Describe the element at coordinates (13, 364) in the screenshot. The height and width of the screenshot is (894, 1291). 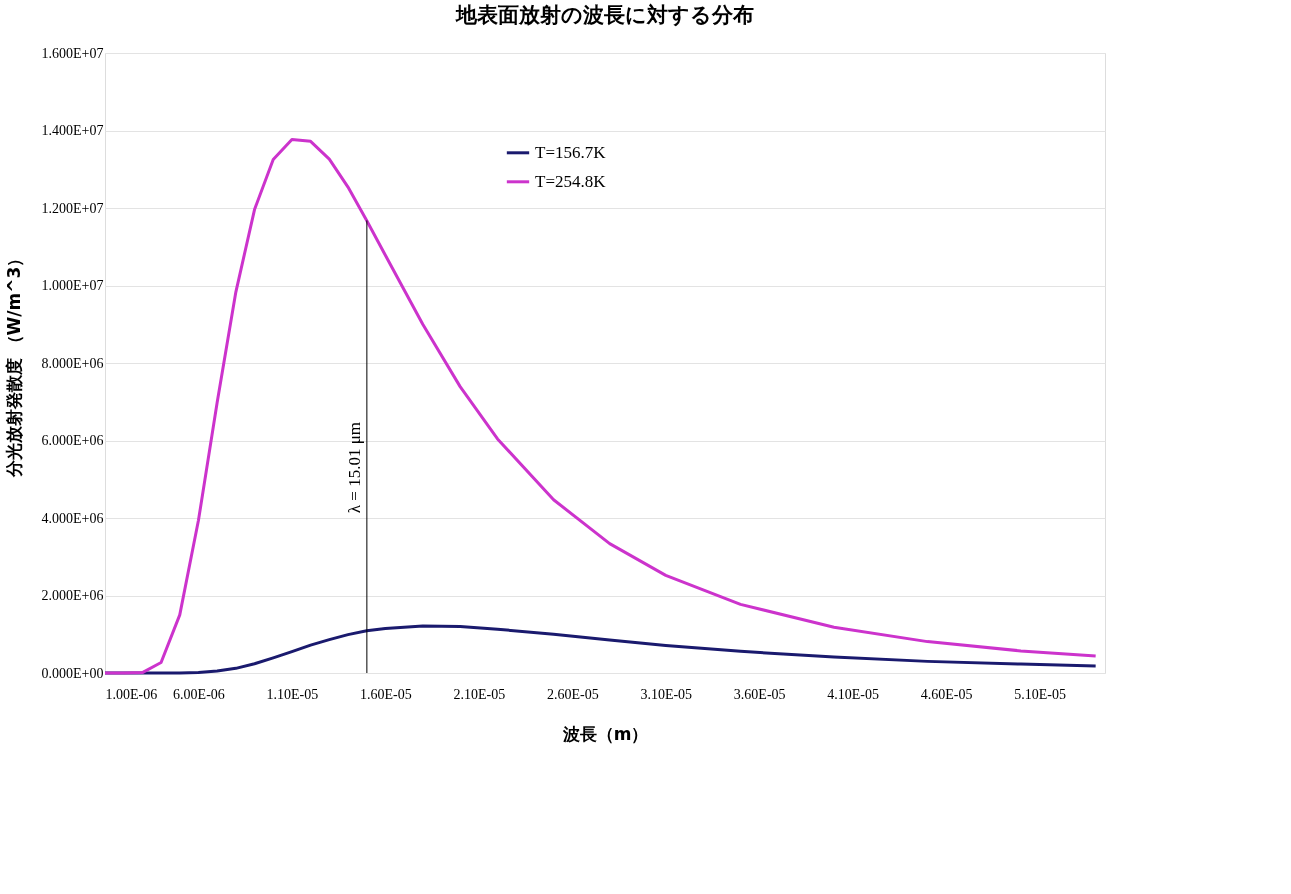
I see `y-axis-title: 分光放射発散度 （W/m^3）` at that location.